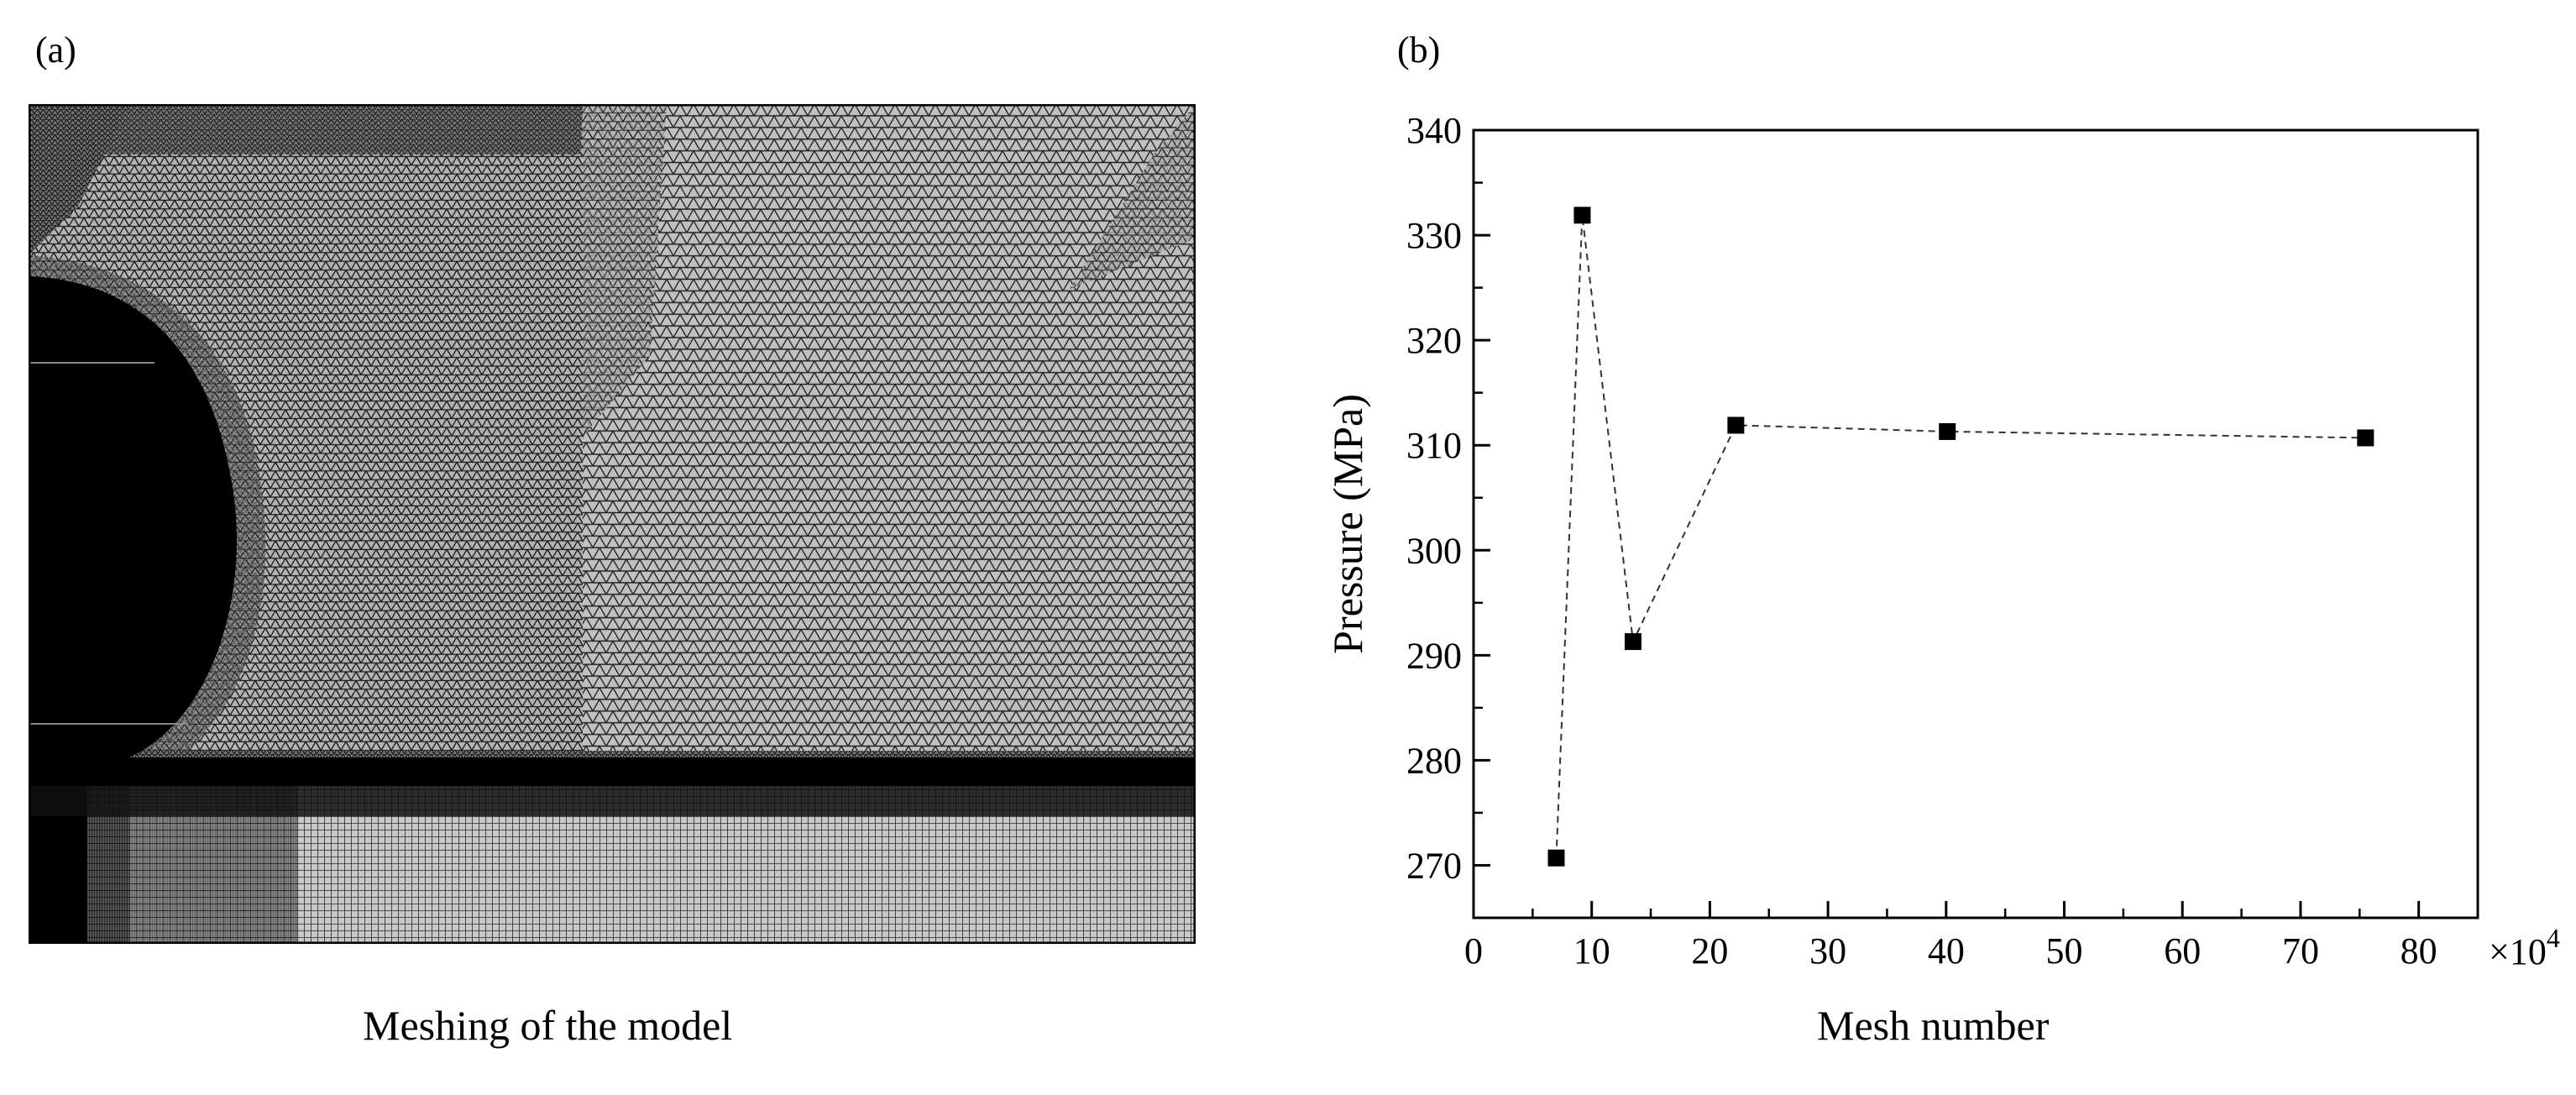 Image resolution: width=2576 pixels, height=1095 pixels. What do you see at coordinates (1972, 936) in the screenshot?
I see `x-axis: 0 10 20 30 40 50 60 70 80` at bounding box center [1972, 936].